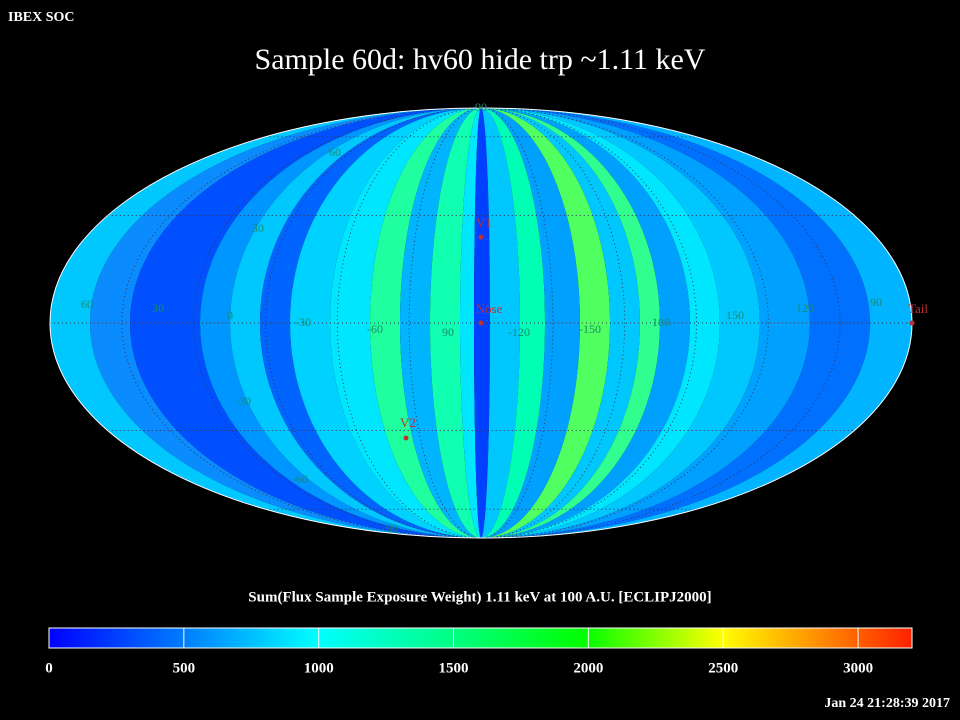 The height and width of the screenshot is (720, 960). What do you see at coordinates (858, 668) in the screenshot?
I see `colorbar-tick-label: 3000` at bounding box center [858, 668].